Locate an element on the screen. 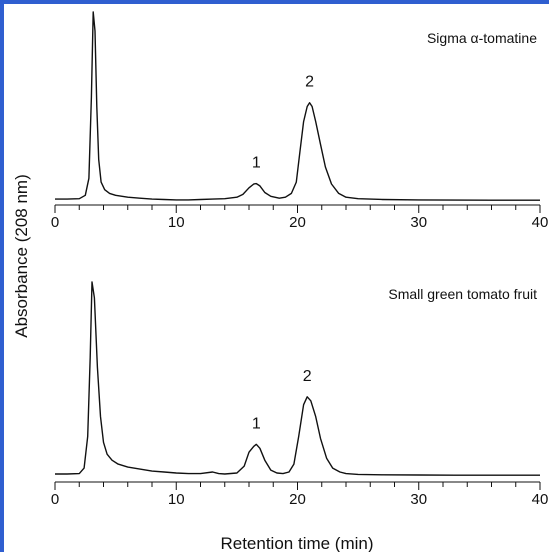 The image size is (549, 552). y-axis-title: Absorbance (208 nm) is located at coordinates (21, 255).